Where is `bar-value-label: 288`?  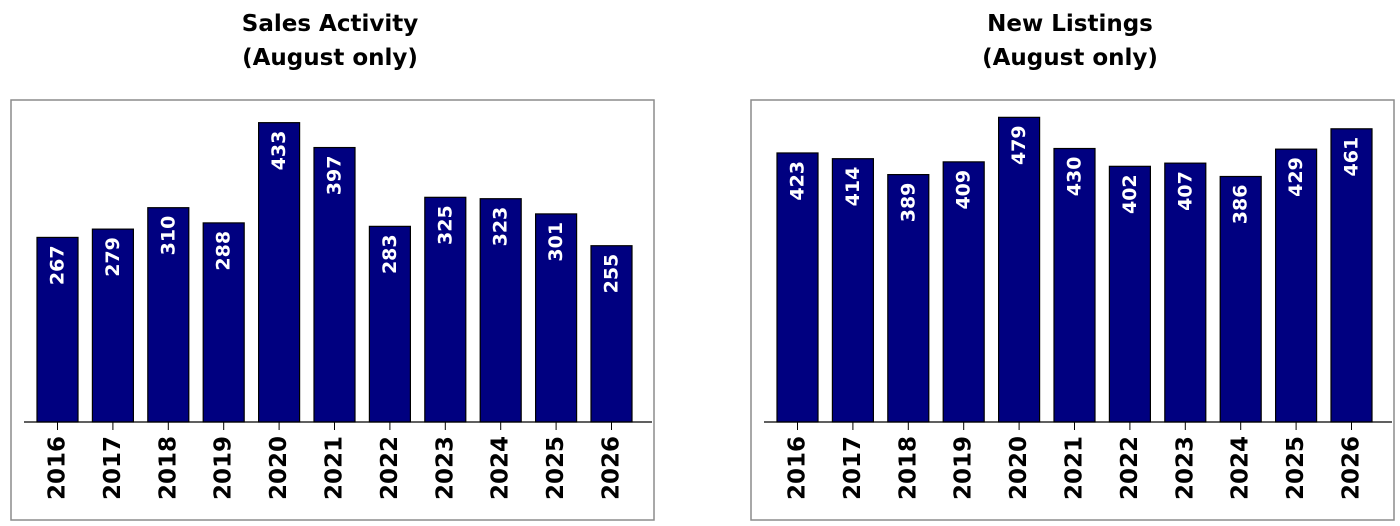 bar-value-label: 288 is located at coordinates (224, 251).